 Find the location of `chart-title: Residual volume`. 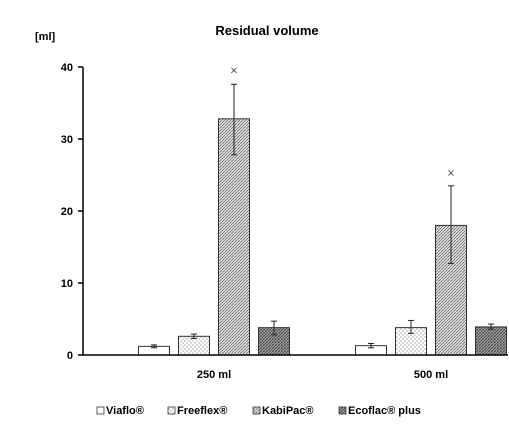

chart-title: Residual volume is located at coordinates (266, 30).